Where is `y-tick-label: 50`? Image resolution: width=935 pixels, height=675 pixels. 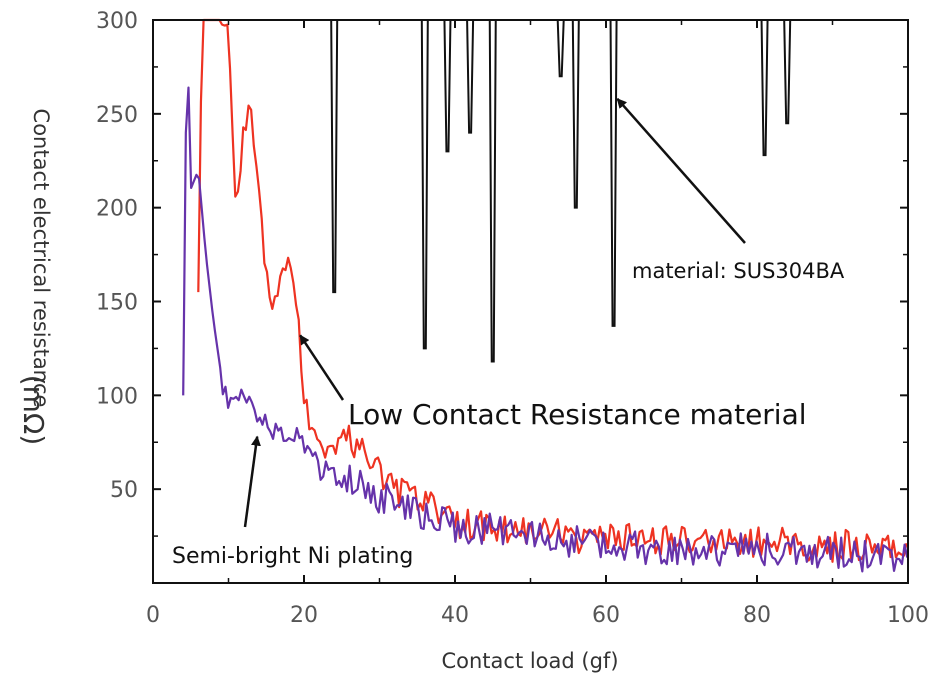 y-tick-label: 50 is located at coordinates (124, 490).